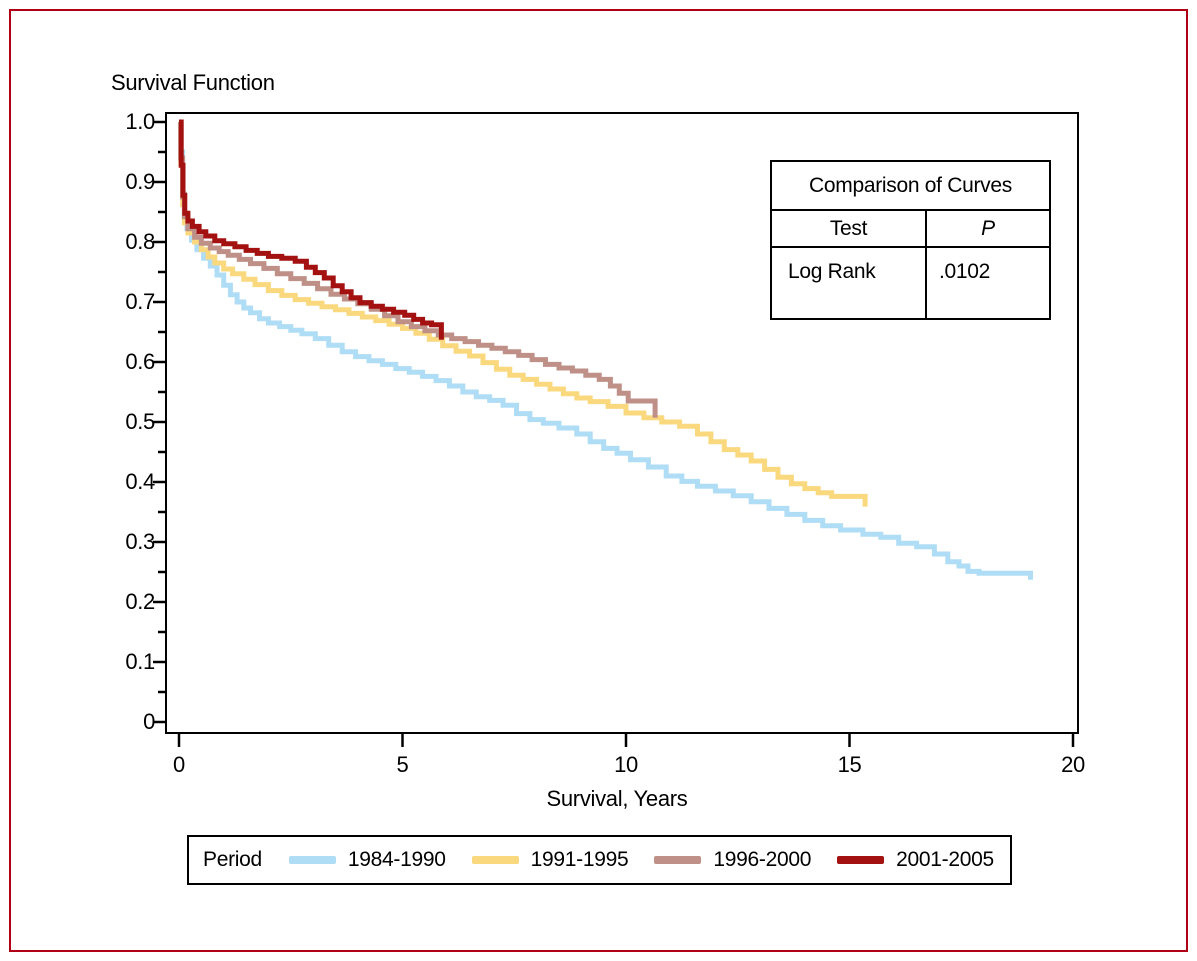 This screenshot has width=1197, height=961. I want to click on comparison-table-data-row: Log Rank .0102, so click(910, 283).